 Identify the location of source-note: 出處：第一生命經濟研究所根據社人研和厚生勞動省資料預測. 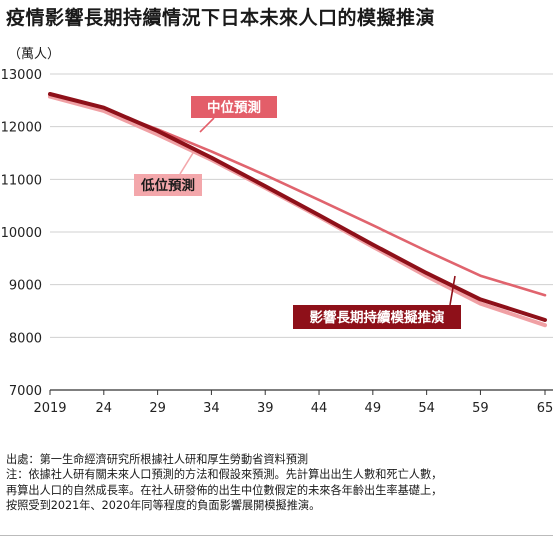
(157, 459).